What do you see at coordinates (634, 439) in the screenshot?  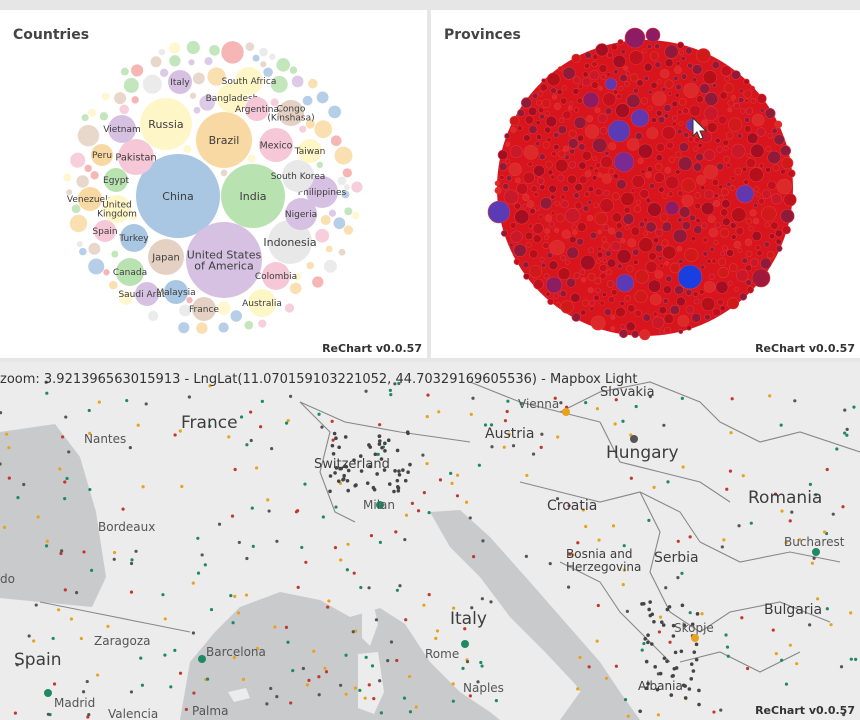 I see `map-major-city-marker` at bounding box center [634, 439].